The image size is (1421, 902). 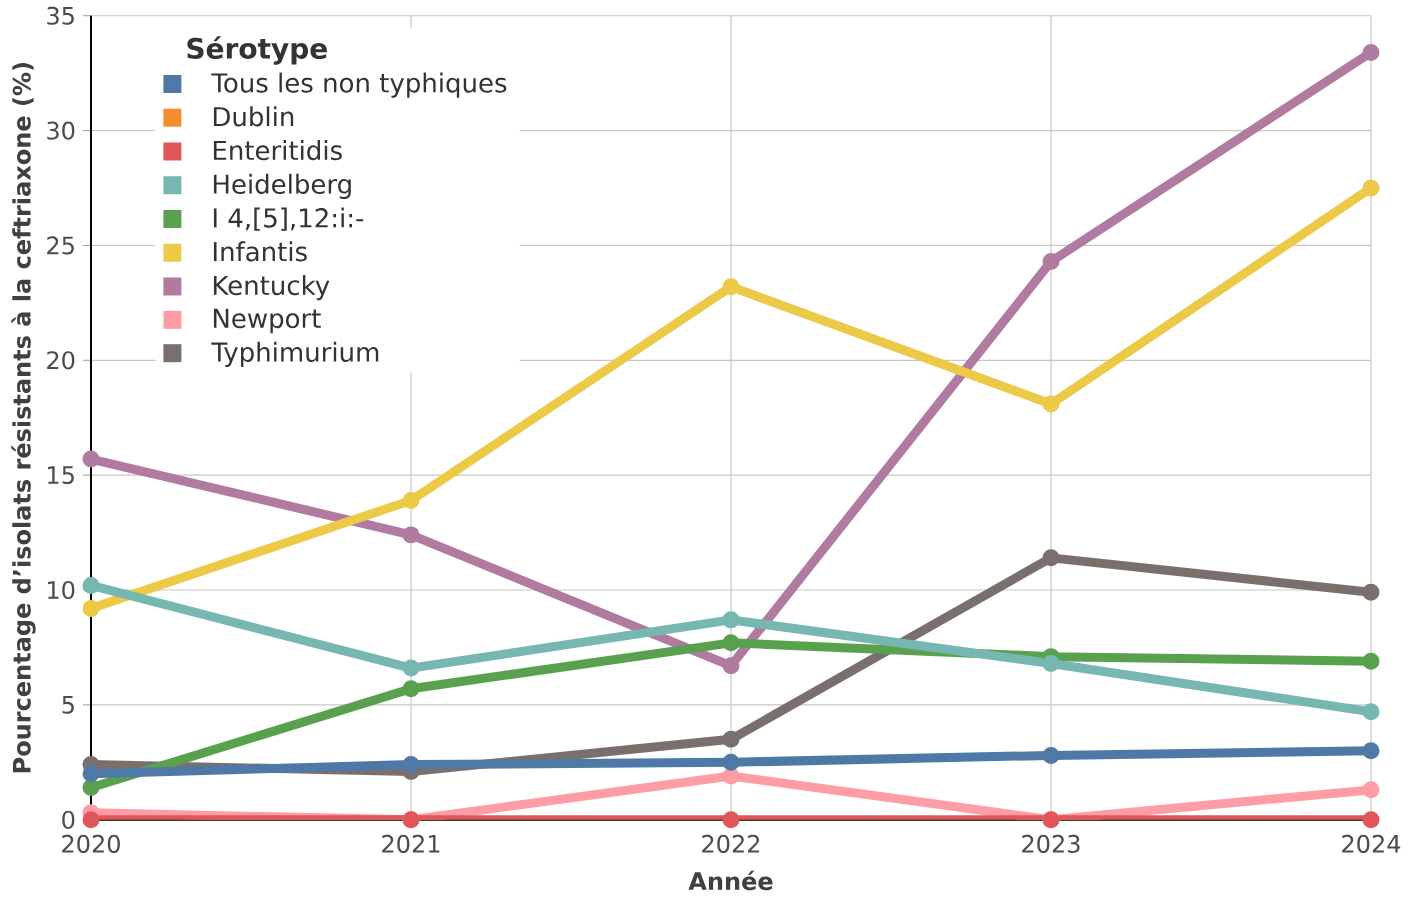 What do you see at coordinates (61, 130) in the screenshot?
I see `y-tick-label: 30` at bounding box center [61, 130].